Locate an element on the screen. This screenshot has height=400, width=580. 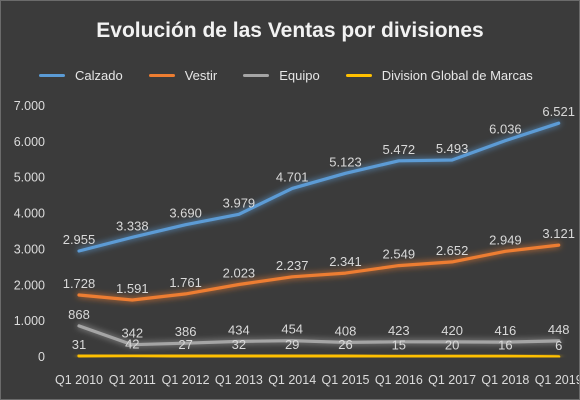
series-line-equipo is located at coordinates (319, 335).